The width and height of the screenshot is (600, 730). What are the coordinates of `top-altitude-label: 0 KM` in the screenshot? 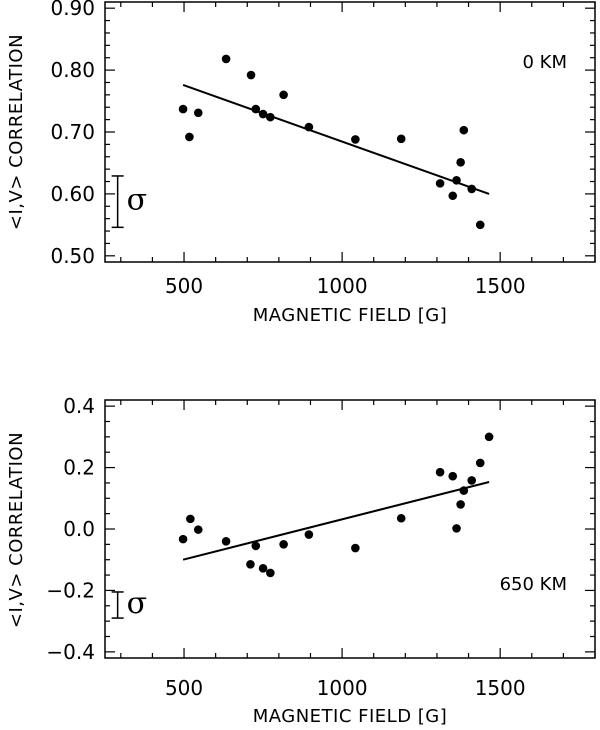 It's located at (544, 62).